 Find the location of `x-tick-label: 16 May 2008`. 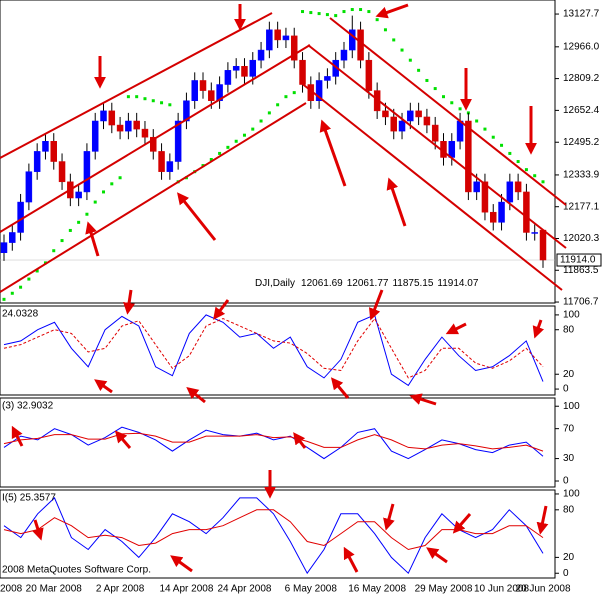

x-tick-label: 16 May 2008 is located at coordinates (377, 589).